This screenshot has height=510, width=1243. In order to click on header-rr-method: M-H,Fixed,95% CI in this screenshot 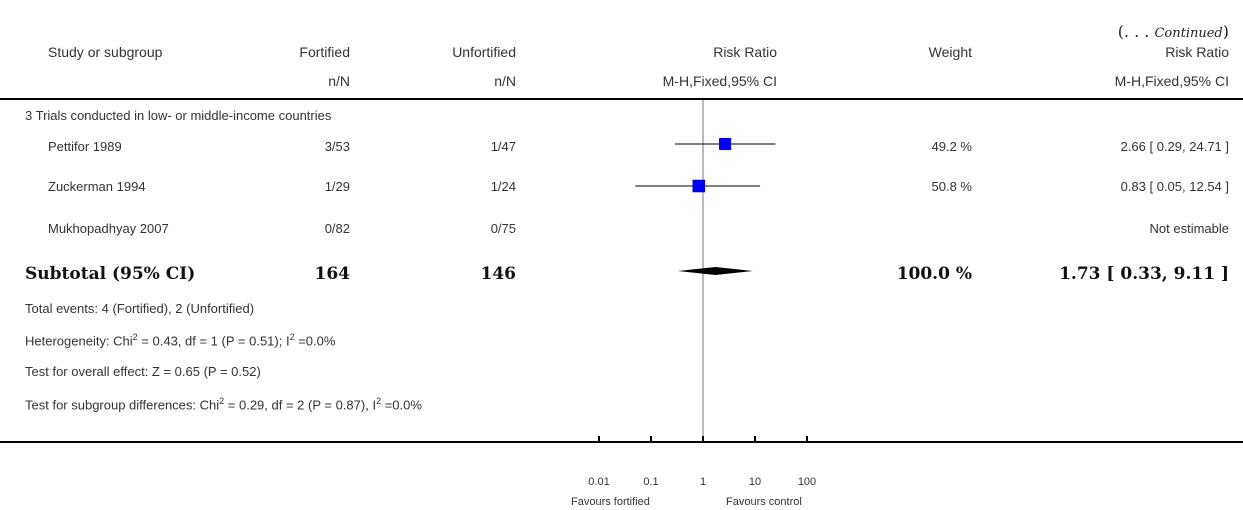, I will do `click(719, 81)`.